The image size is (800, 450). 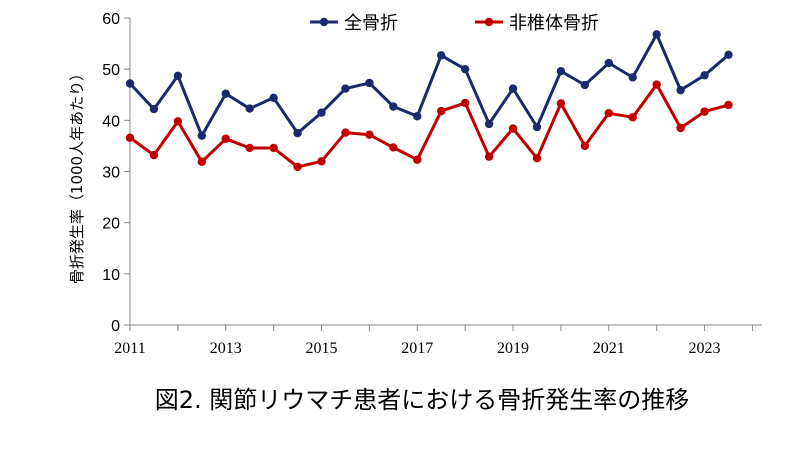 I want to click on x-tick-label: 2011, so click(x=129, y=348).